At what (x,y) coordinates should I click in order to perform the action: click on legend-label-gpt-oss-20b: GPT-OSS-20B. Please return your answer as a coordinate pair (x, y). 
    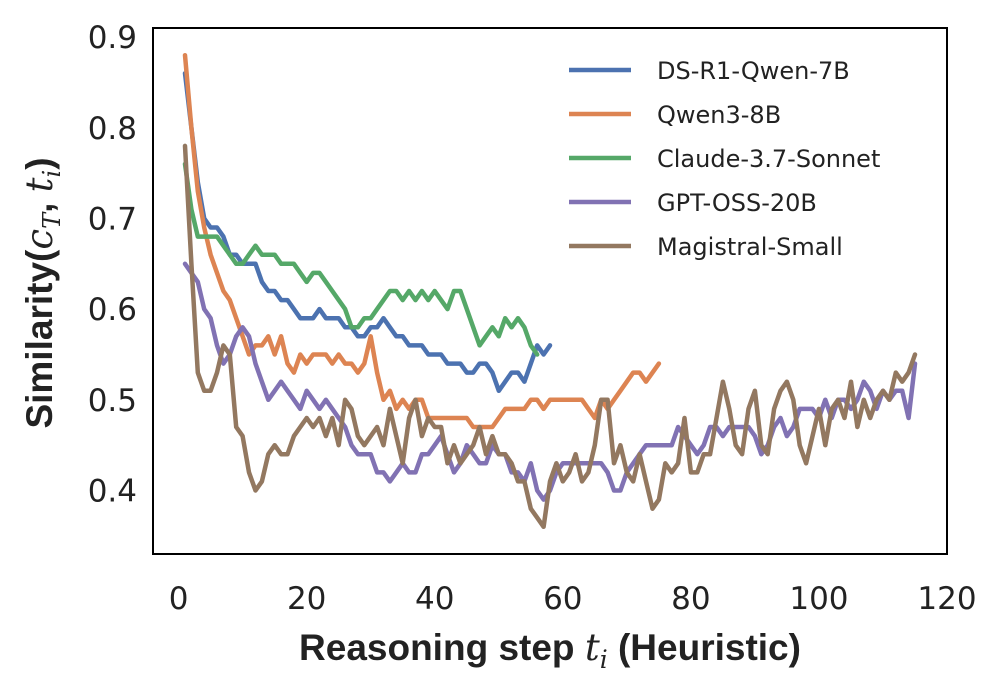
    Looking at the image, I should click on (737, 203).